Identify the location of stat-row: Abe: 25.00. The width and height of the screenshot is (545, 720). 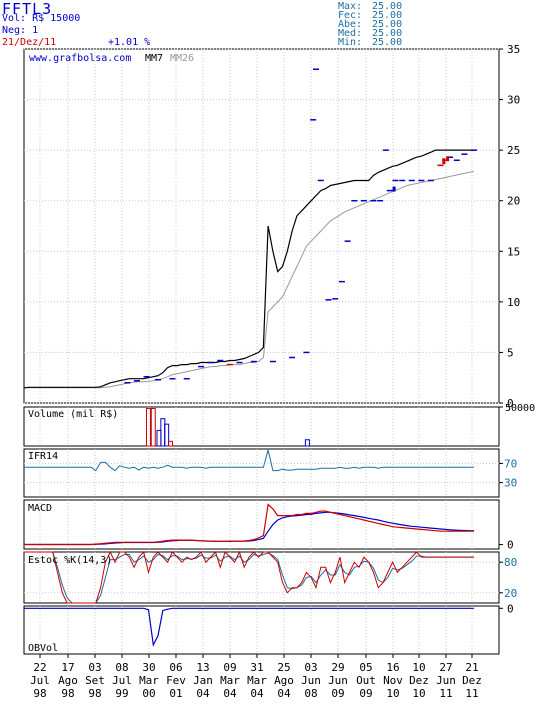
(370, 24).